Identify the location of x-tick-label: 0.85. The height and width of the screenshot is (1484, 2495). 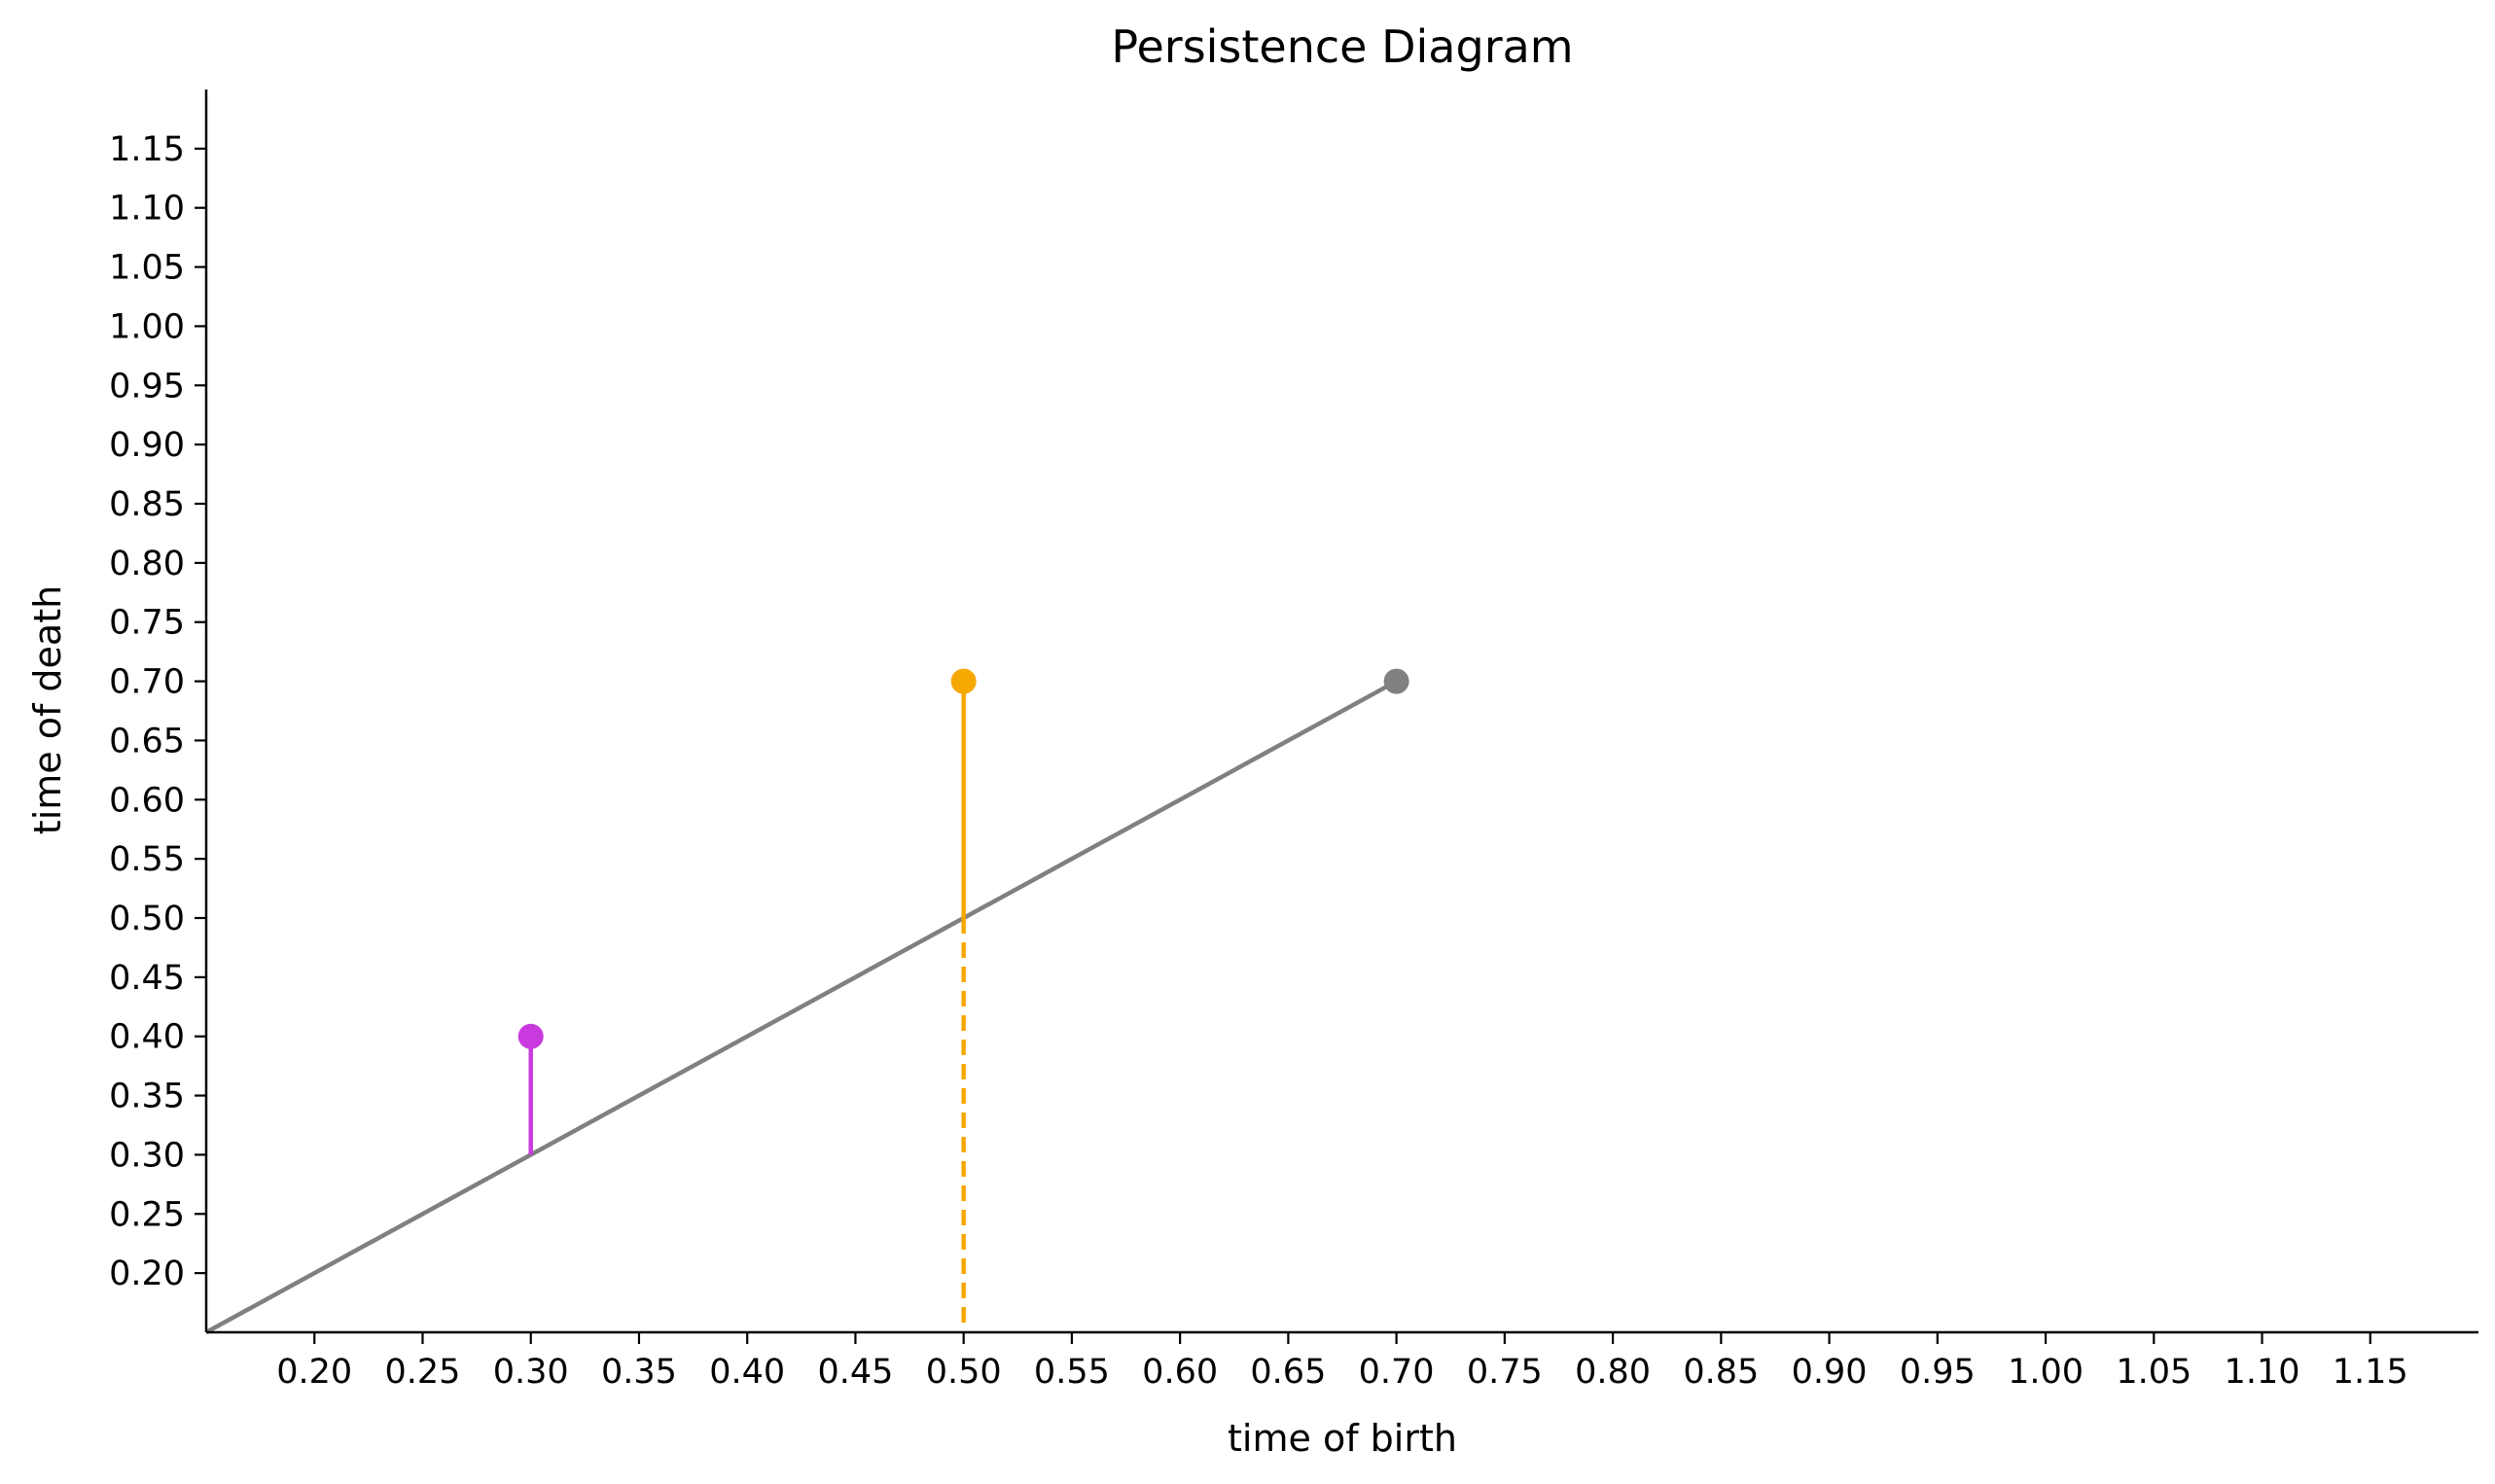
(1721, 1373).